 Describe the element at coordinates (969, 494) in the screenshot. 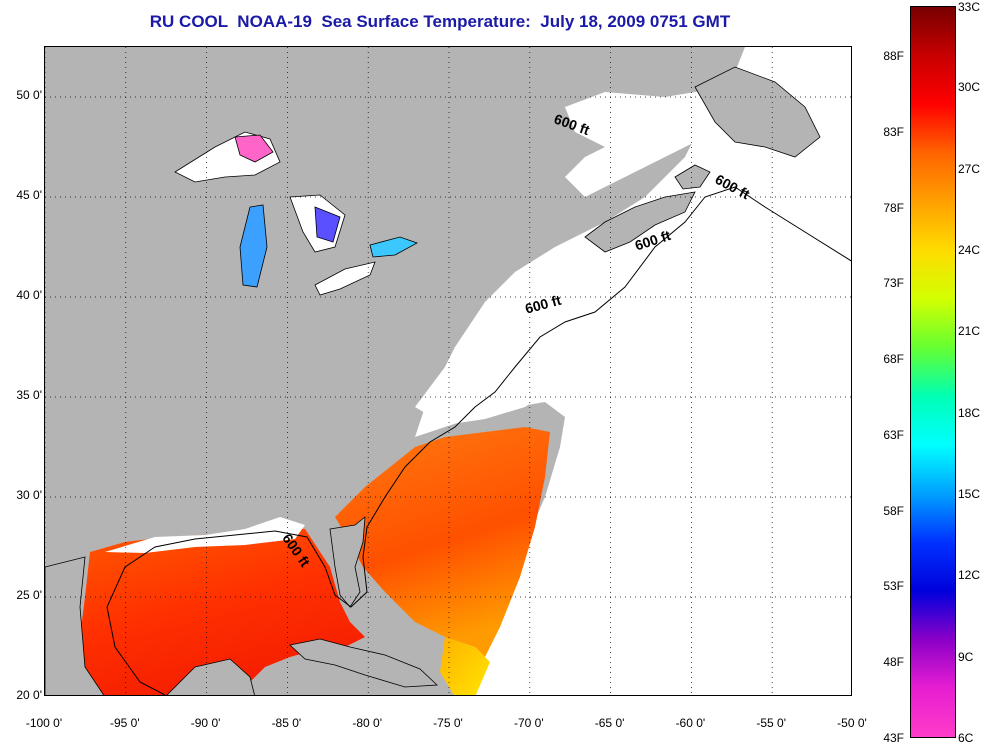

I see `colorbar-celsius-label: 15C` at that location.